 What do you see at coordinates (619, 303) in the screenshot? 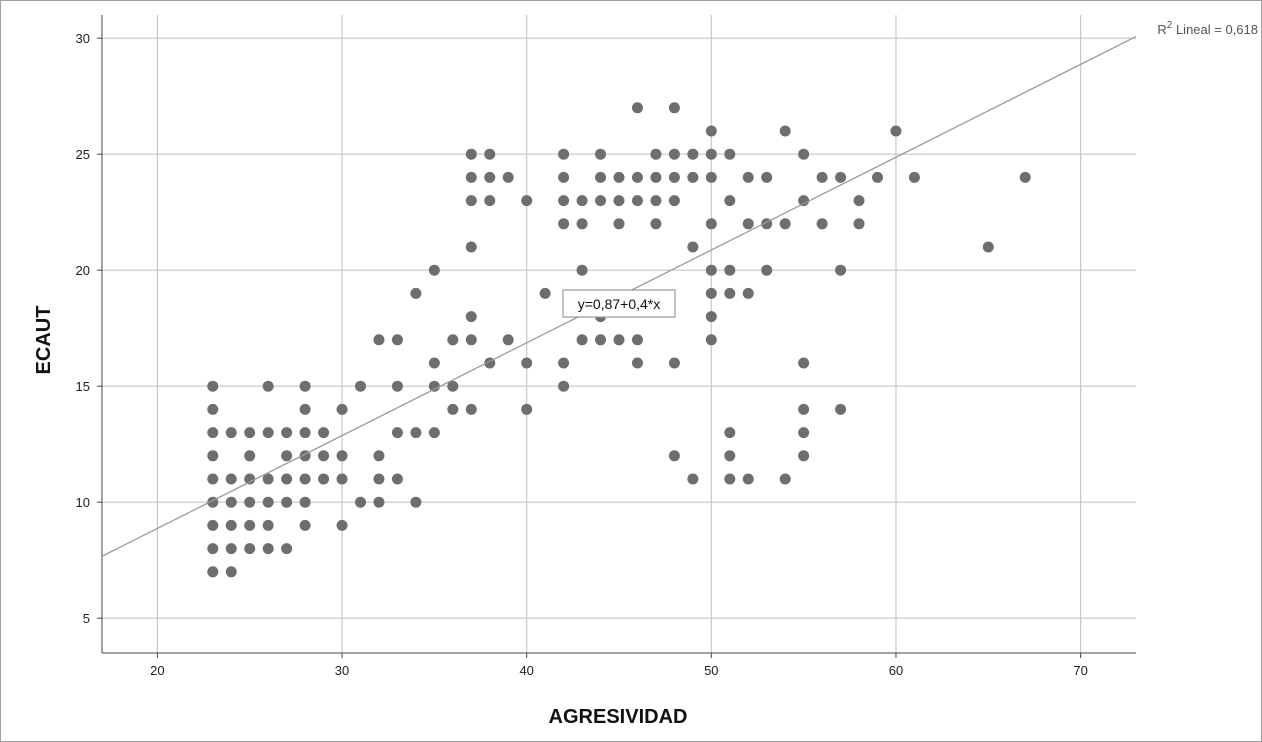
I see `equation-box-border` at bounding box center [619, 303].